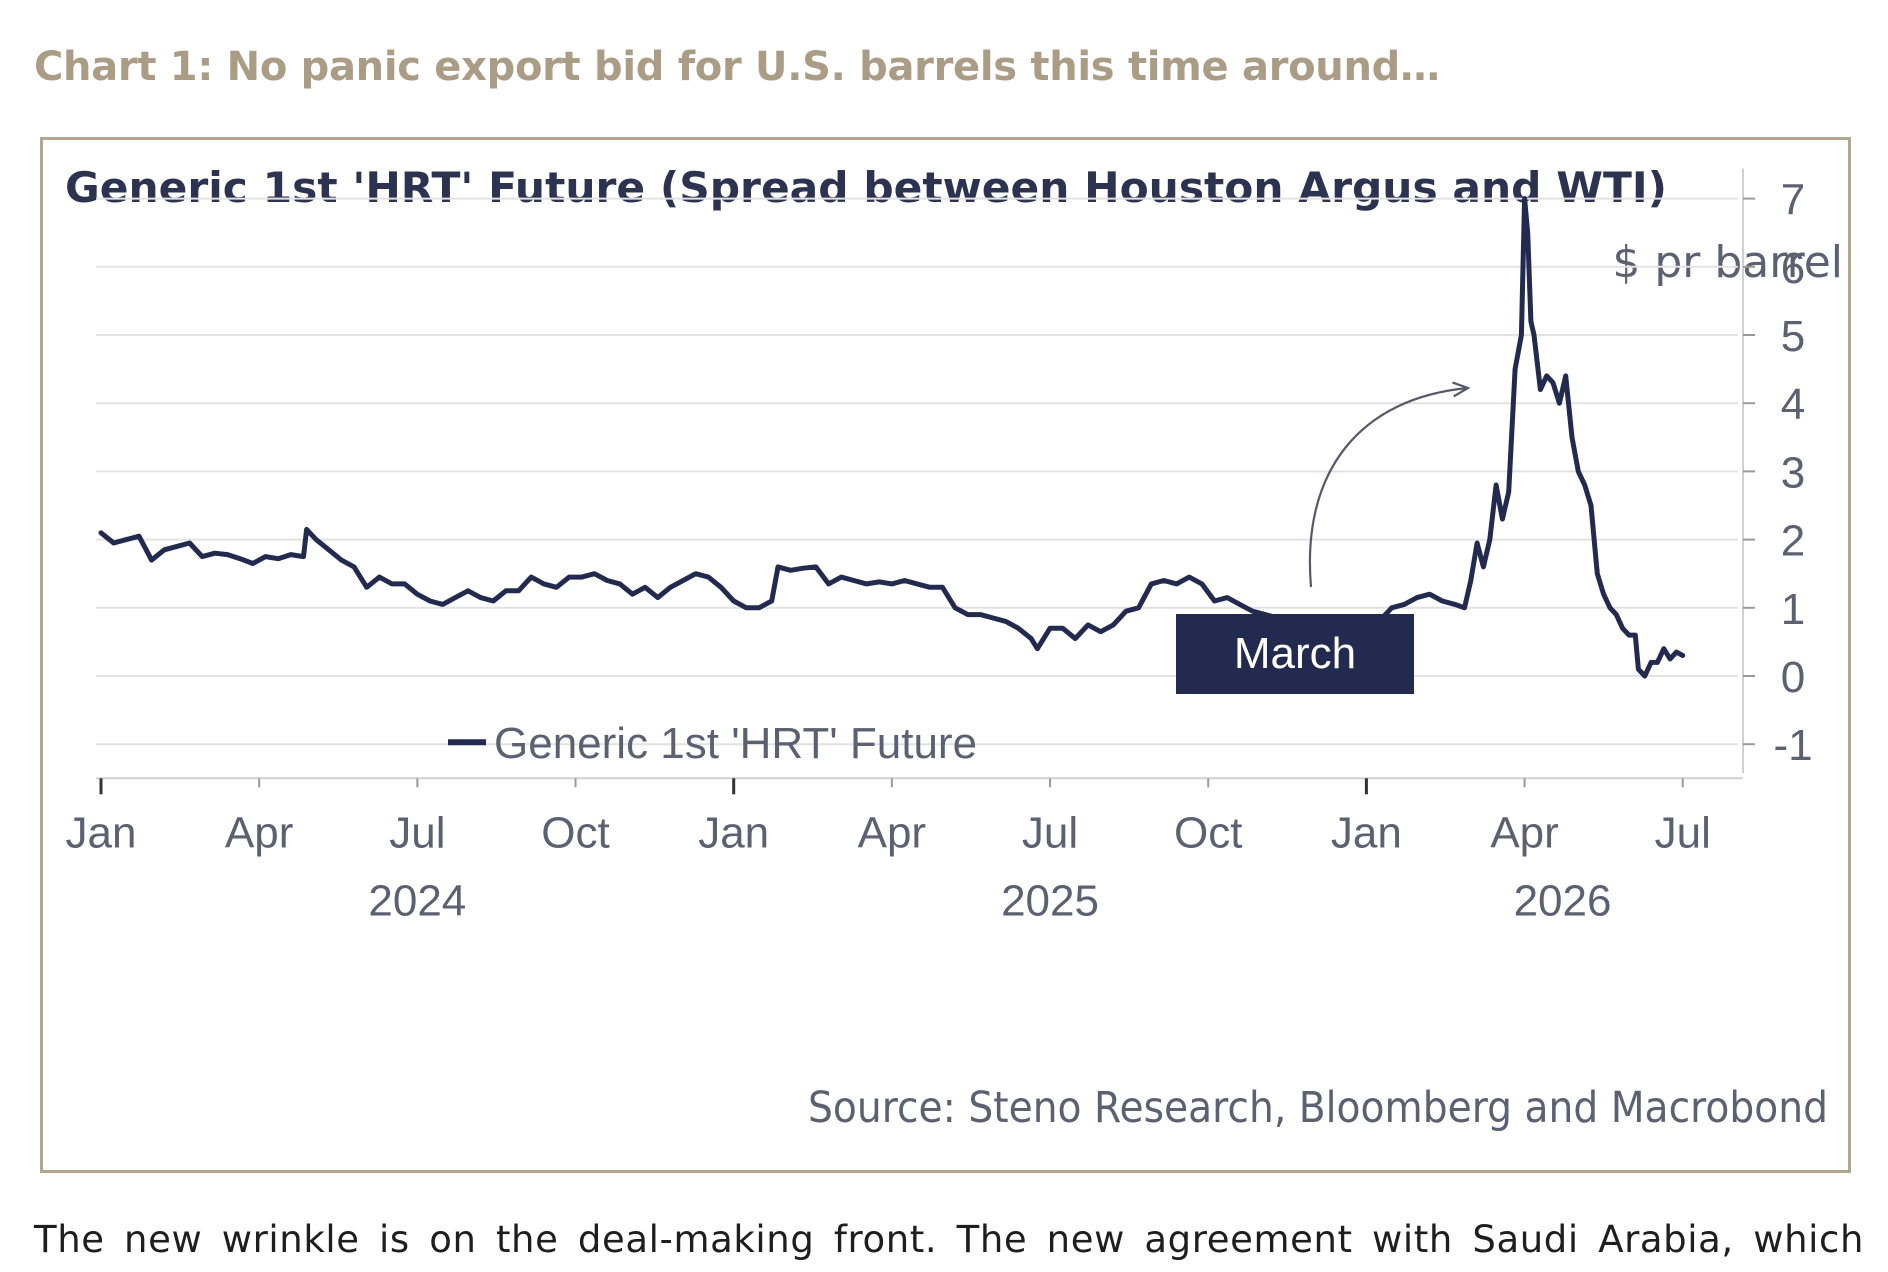 Image resolution: width=1888 pixels, height=1272 pixels. Describe the element at coordinates (1793, 404) in the screenshot. I see `y-tick-label: 4` at that location.